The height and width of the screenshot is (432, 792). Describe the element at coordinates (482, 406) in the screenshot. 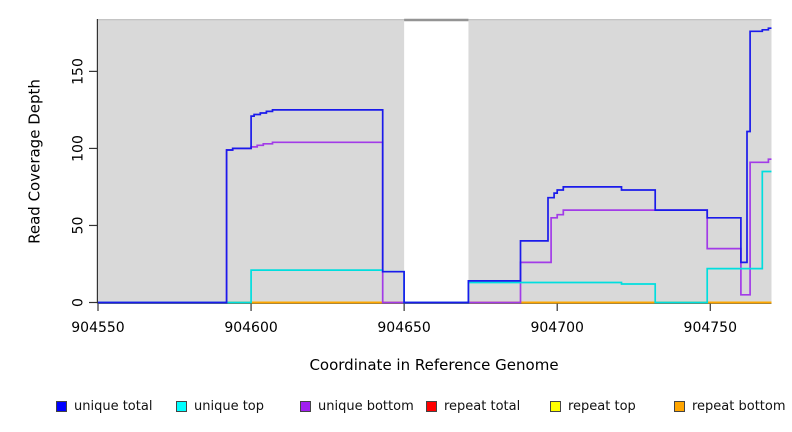

I see `legend-label: repeat total` at that location.